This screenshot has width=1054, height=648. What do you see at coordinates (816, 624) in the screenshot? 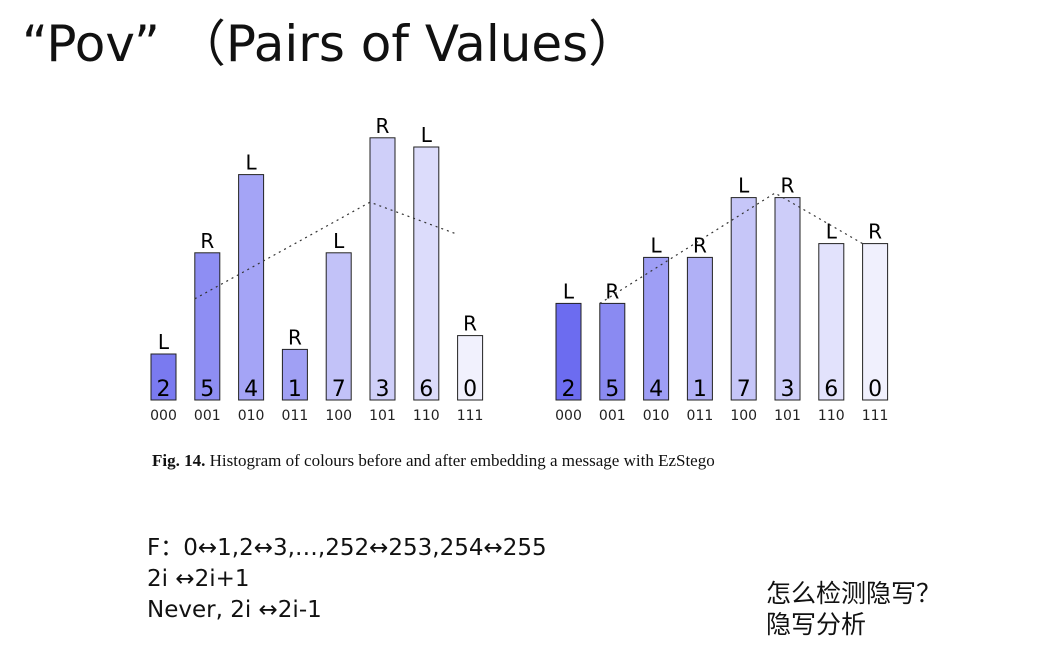
I see `question-line-2: 隐写分析` at bounding box center [816, 624].